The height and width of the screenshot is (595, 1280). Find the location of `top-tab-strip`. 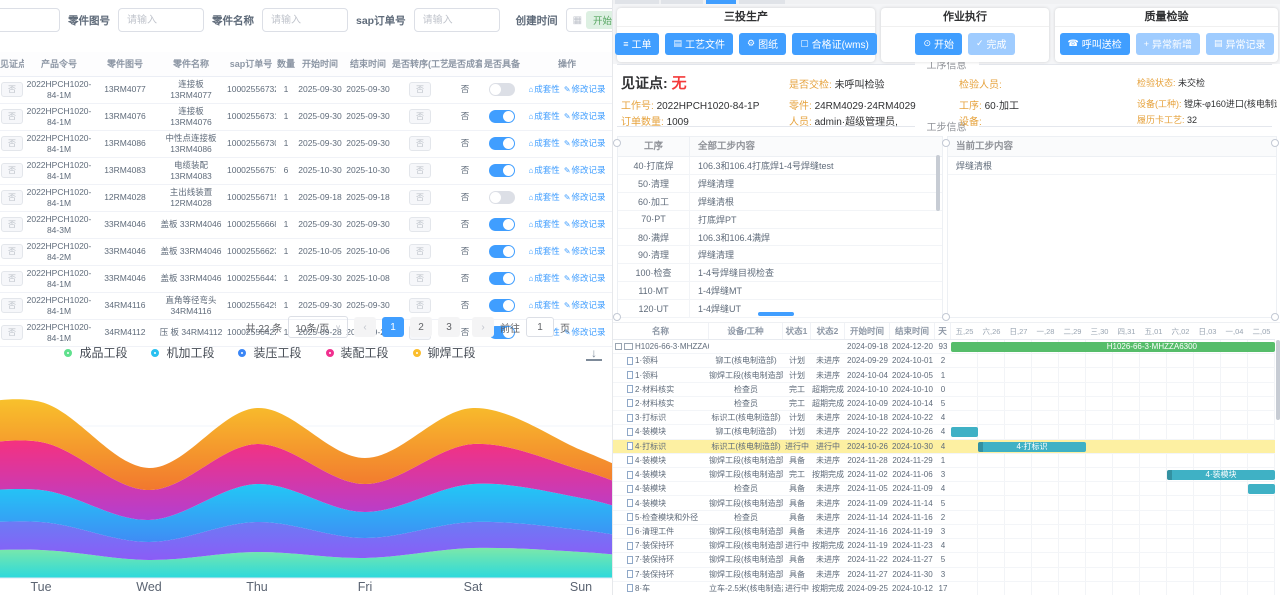

top-tab-strip is located at coordinates (946, 2).